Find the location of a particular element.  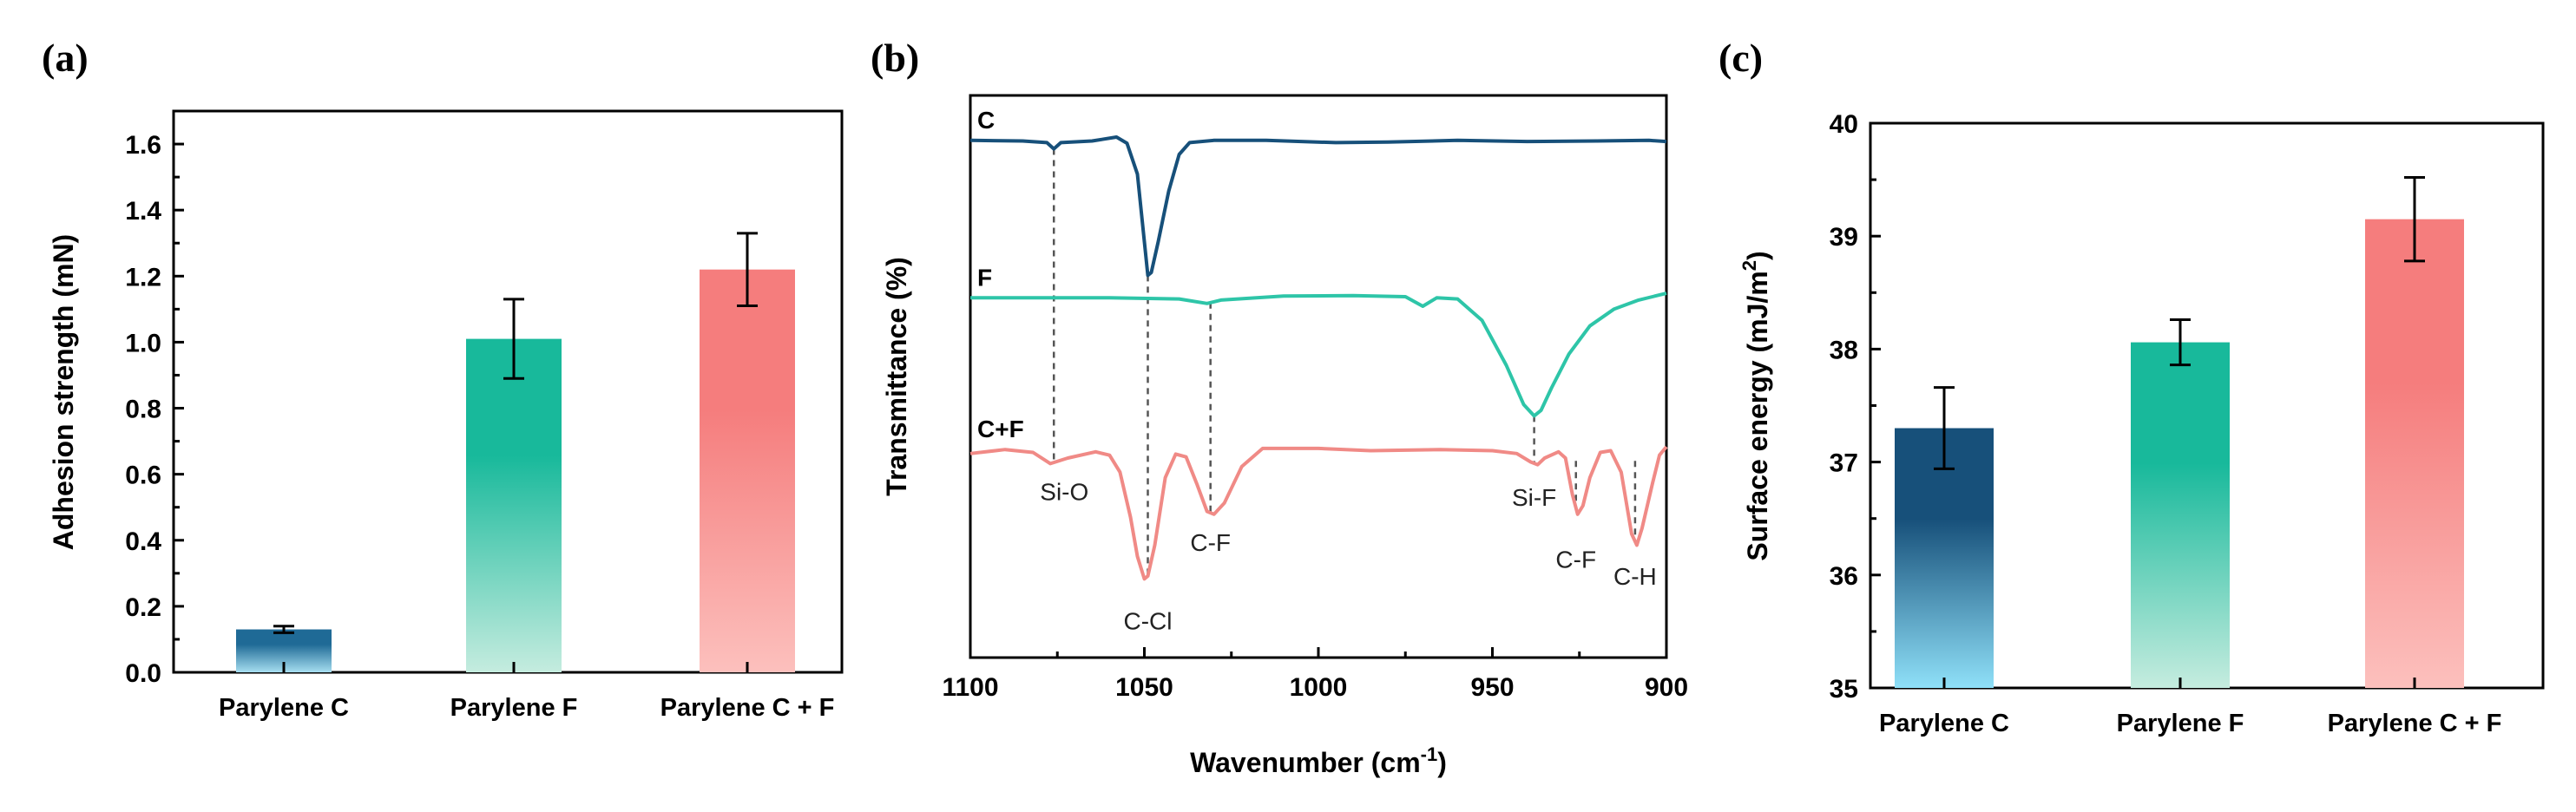

y-tick-label: 1.2 is located at coordinates (143, 277).